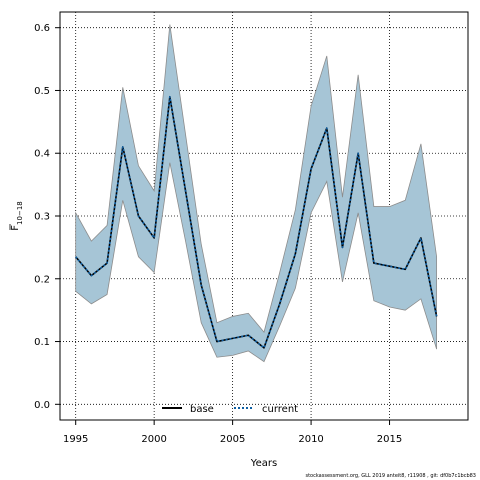  I want to click on y-tick-label: 0.5, so click(42, 91).